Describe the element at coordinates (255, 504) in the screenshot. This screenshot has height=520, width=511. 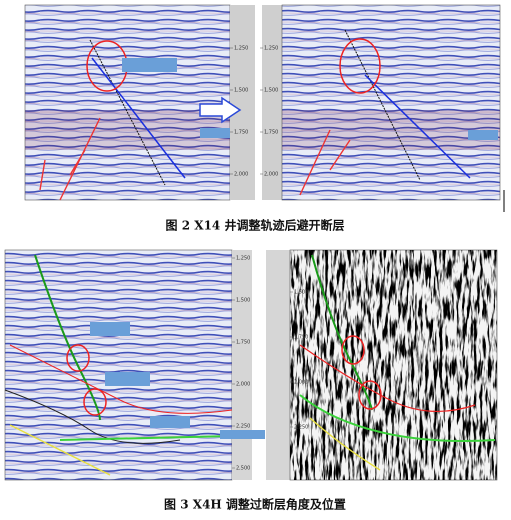
I see `caption: 图 3 X4H 调整过断层角度及位置` at that location.